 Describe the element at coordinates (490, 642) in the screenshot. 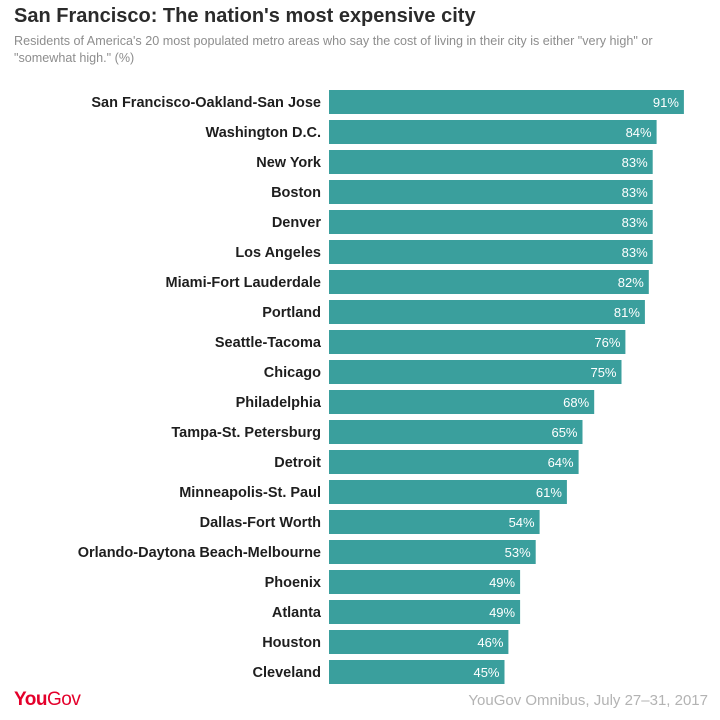

I see `value-label-houston: 46%` at that location.